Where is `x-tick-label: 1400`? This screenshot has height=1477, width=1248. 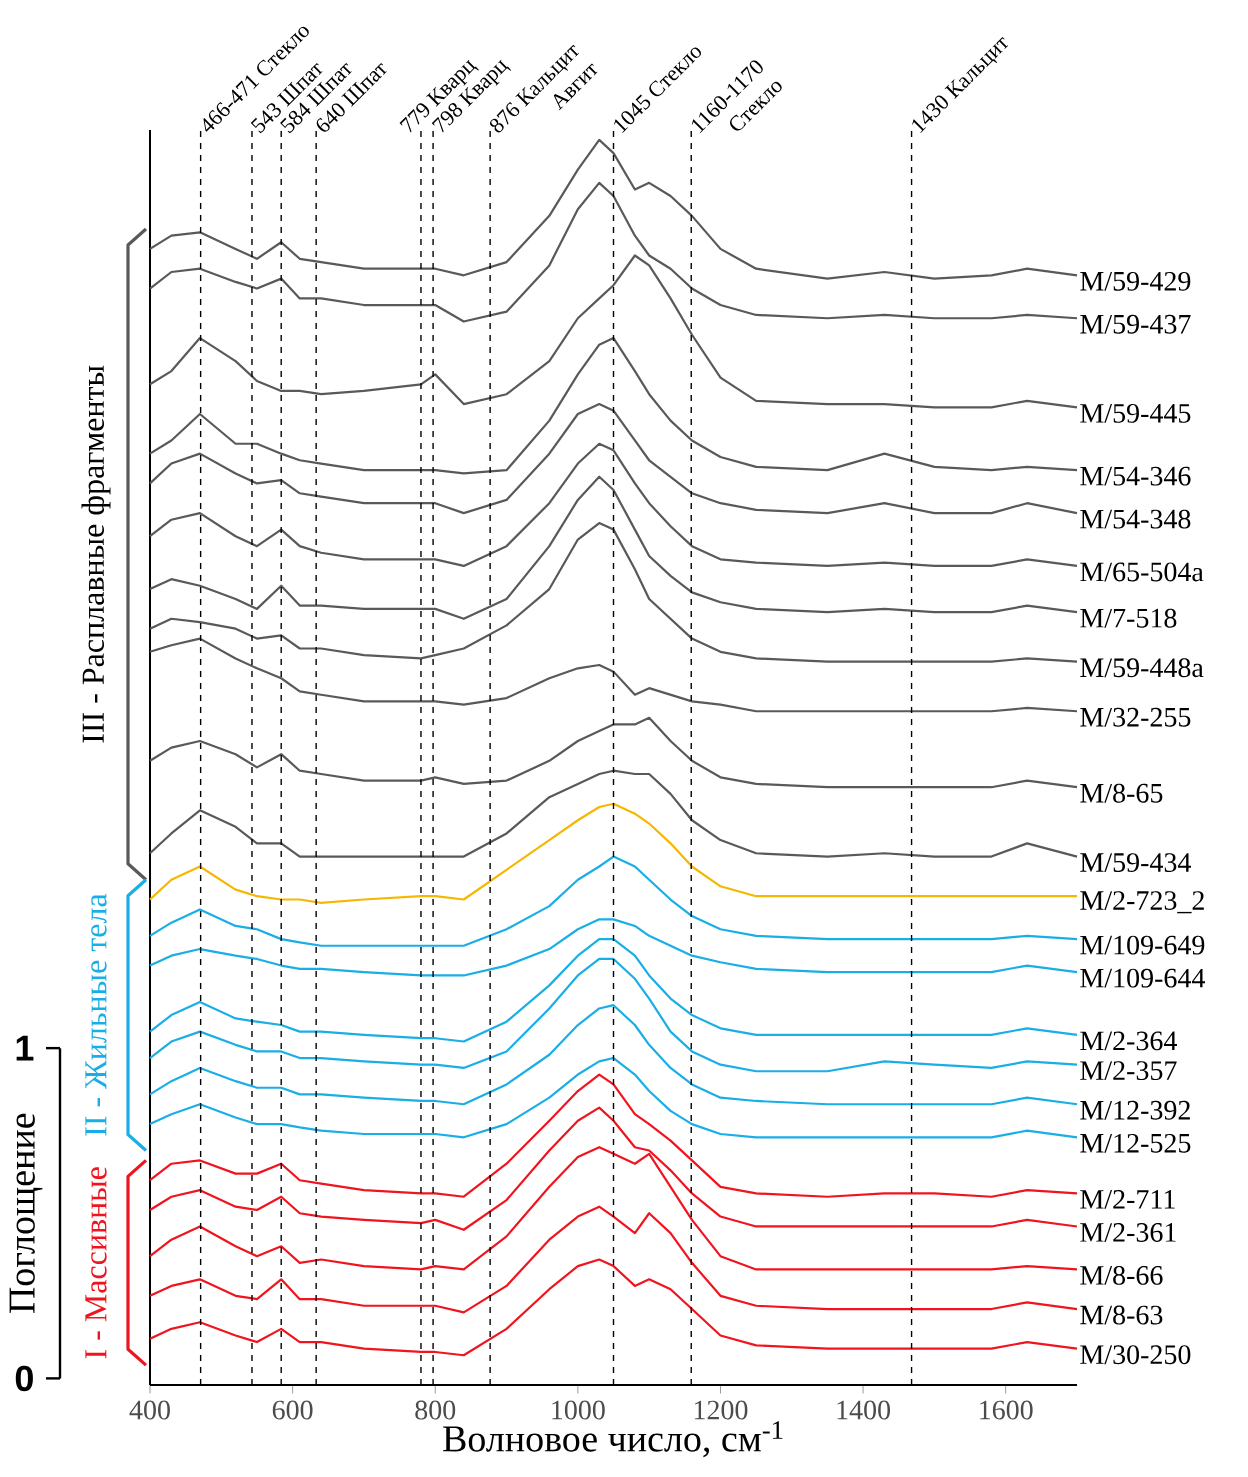
x-tick-label: 1400 is located at coordinates (864, 1410).